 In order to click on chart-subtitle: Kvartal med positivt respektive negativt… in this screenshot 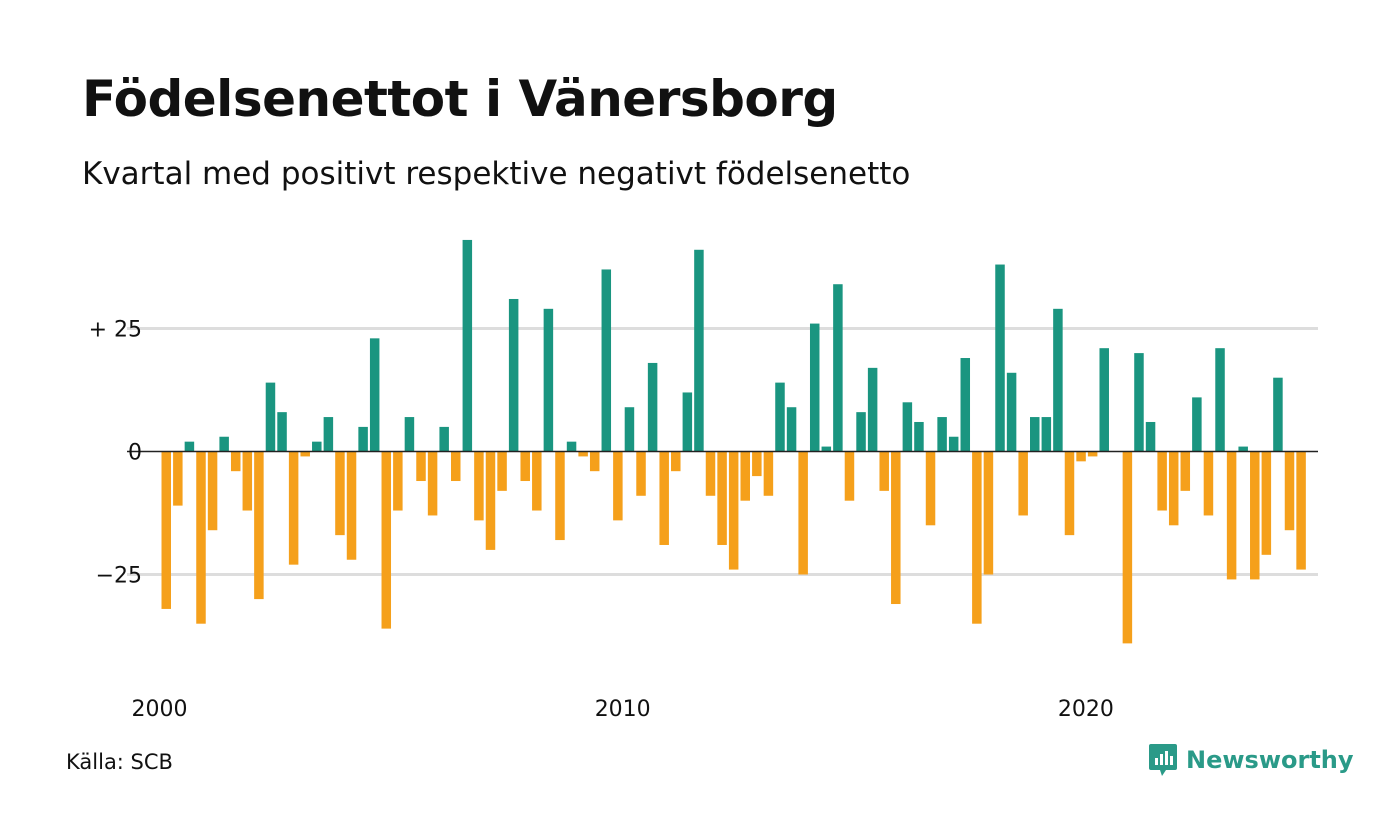, I will do `click(496, 174)`.